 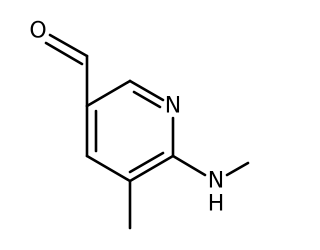 What do you see at coordinates (216, 204) in the screenshot?
I see `atom-label: H` at bounding box center [216, 204].